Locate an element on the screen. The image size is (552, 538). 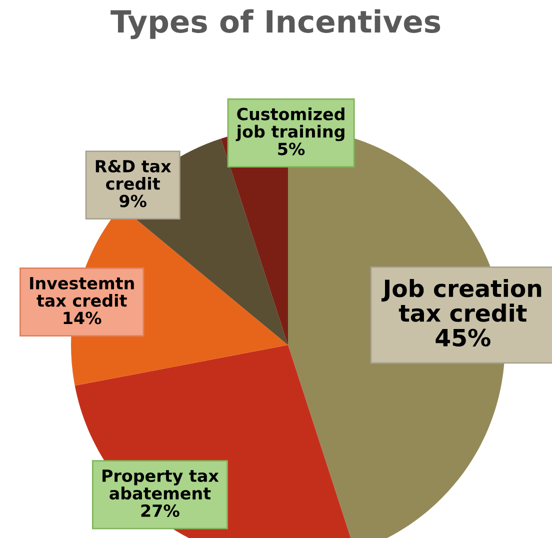
slice-label: Job creation tax credit is located at coordinates (462, 300).